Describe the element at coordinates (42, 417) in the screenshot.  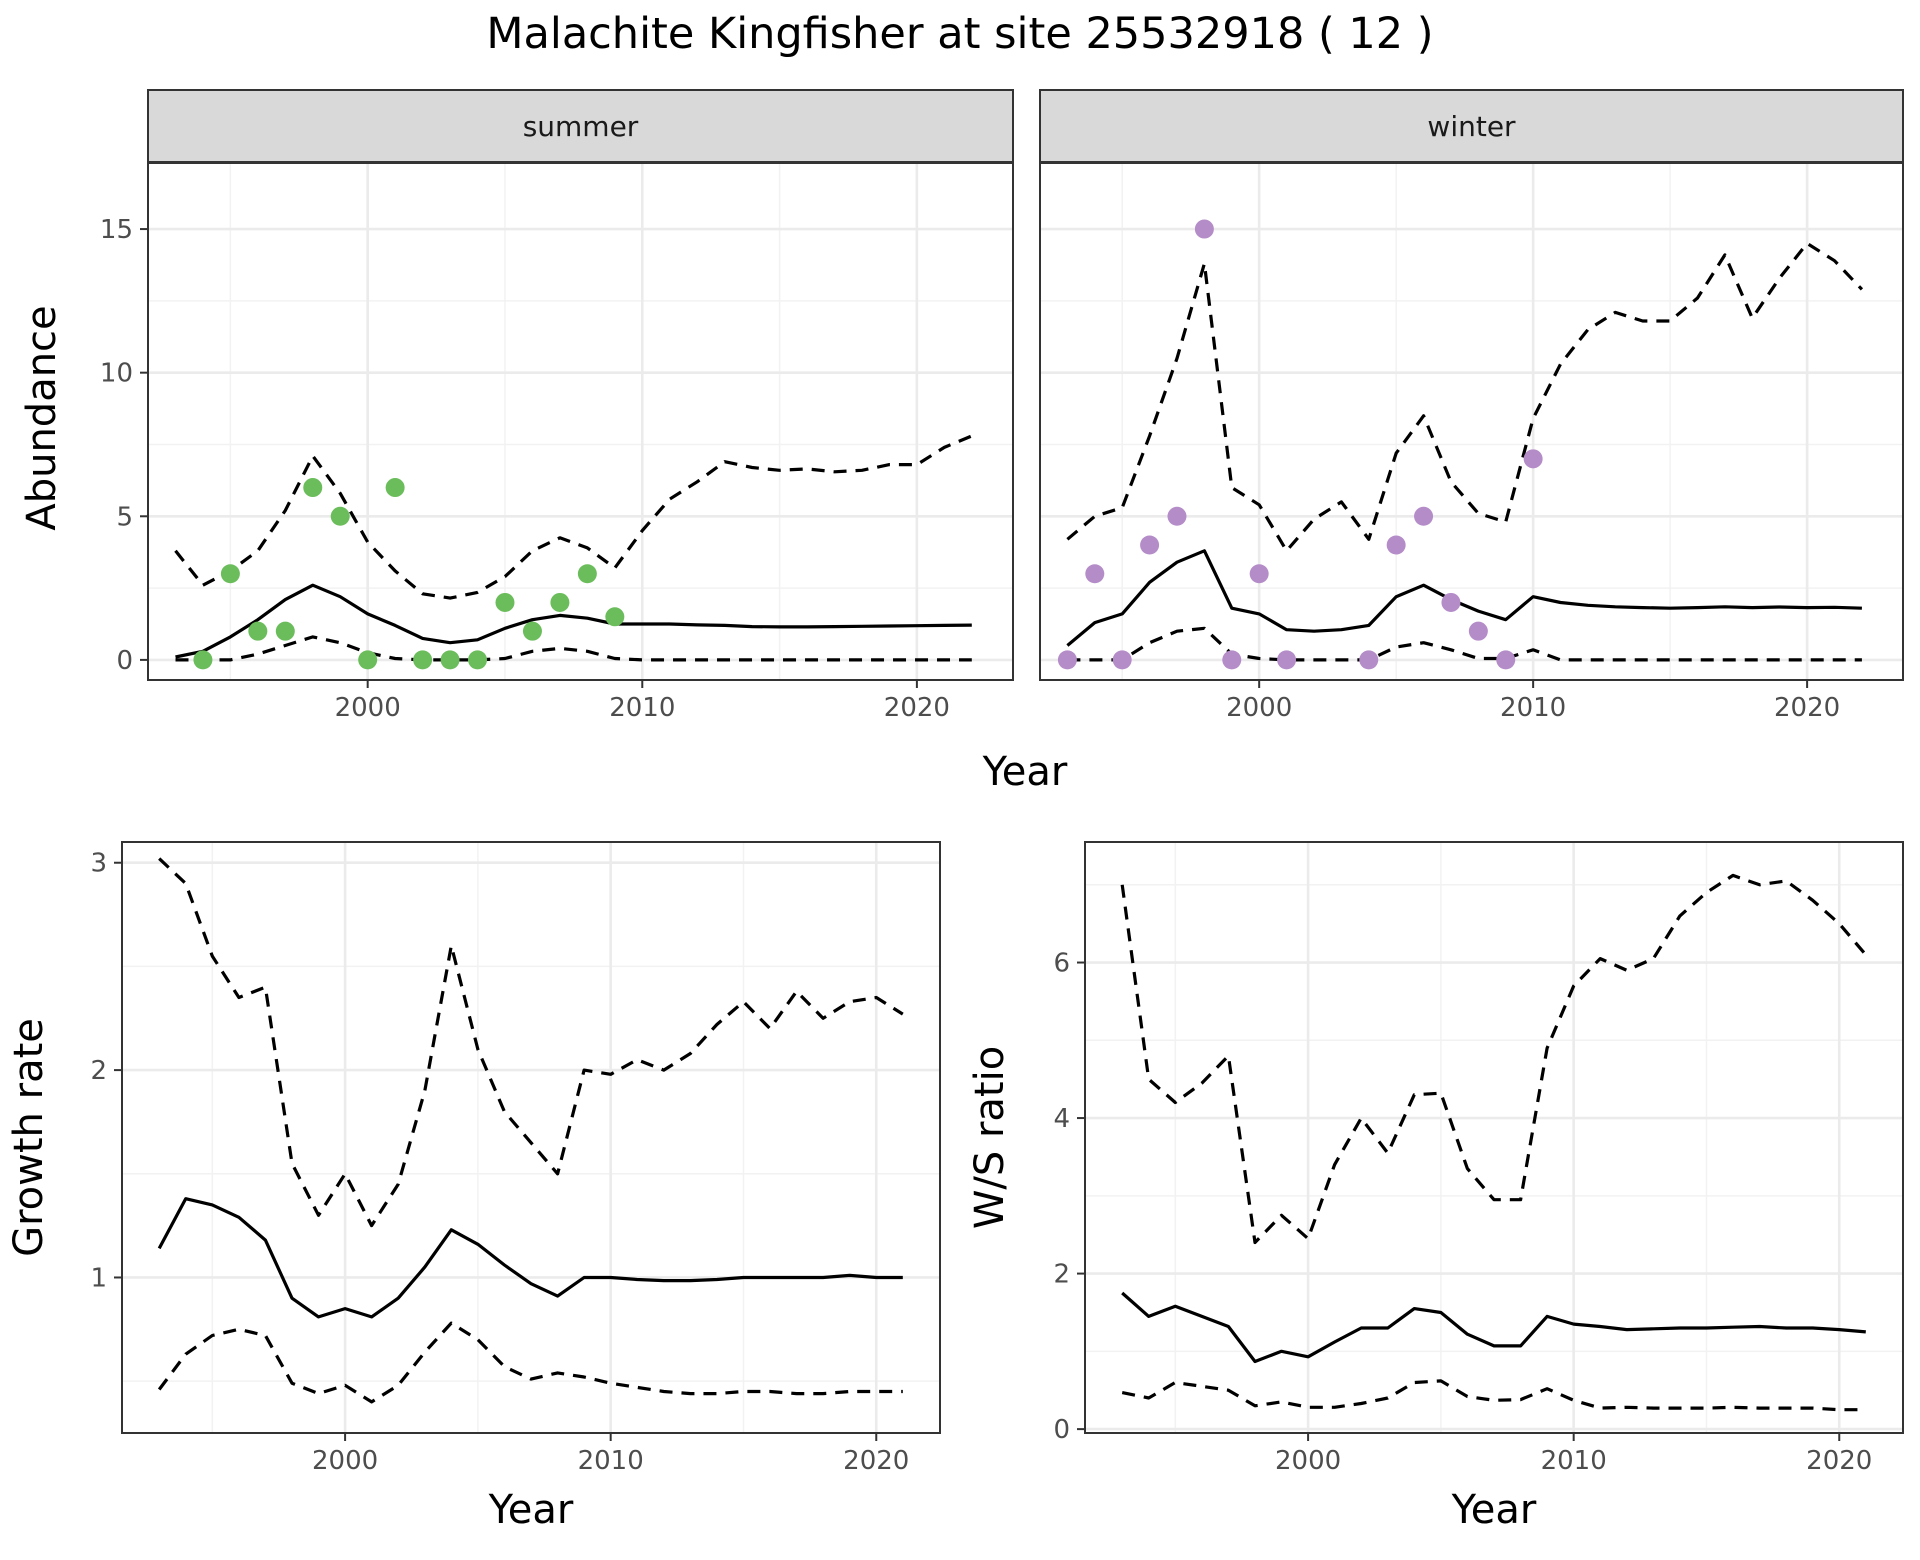
I see `top-y-axis-title: Abundance` at that location.